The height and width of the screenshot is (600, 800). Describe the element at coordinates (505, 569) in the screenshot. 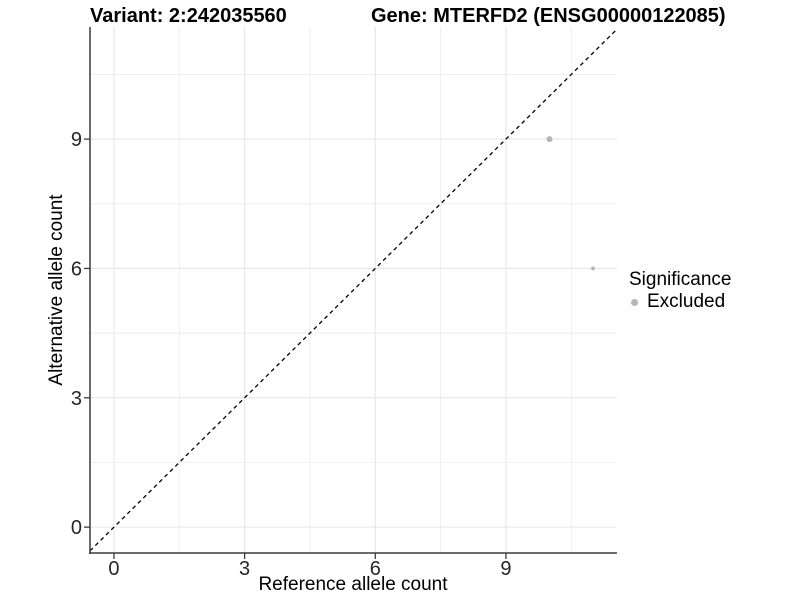

I see `x-tick-label: 9` at that location.